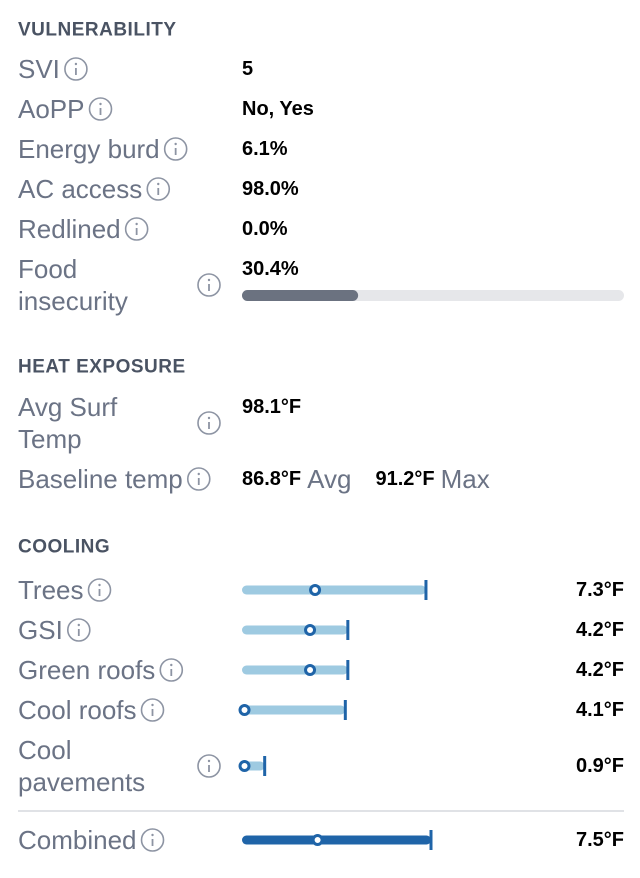 The image size is (640, 878). Describe the element at coordinates (600, 766) in the screenshot. I see `row-value: 0.9°F` at that location.